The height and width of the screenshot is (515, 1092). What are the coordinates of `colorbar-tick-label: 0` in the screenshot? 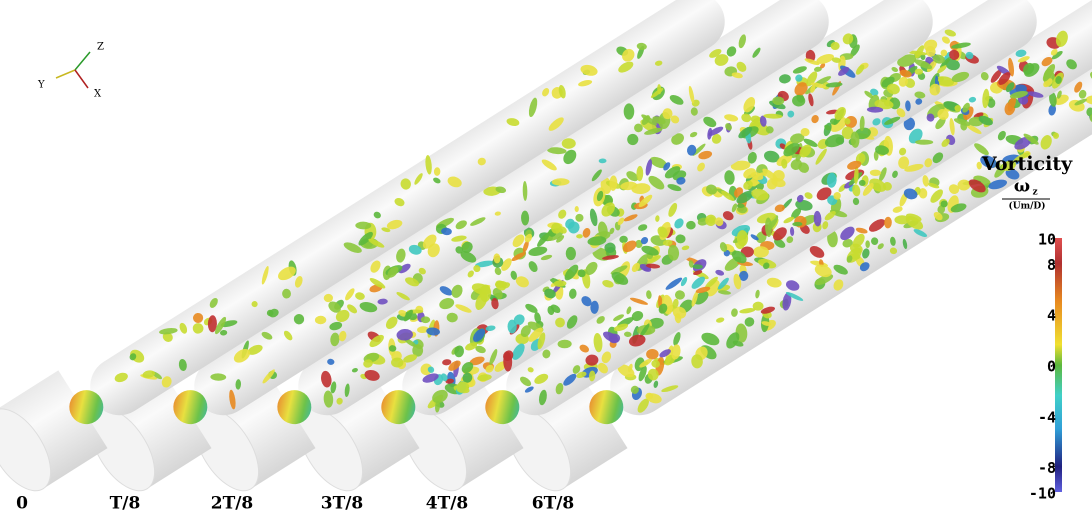 It's located at (1051, 367).